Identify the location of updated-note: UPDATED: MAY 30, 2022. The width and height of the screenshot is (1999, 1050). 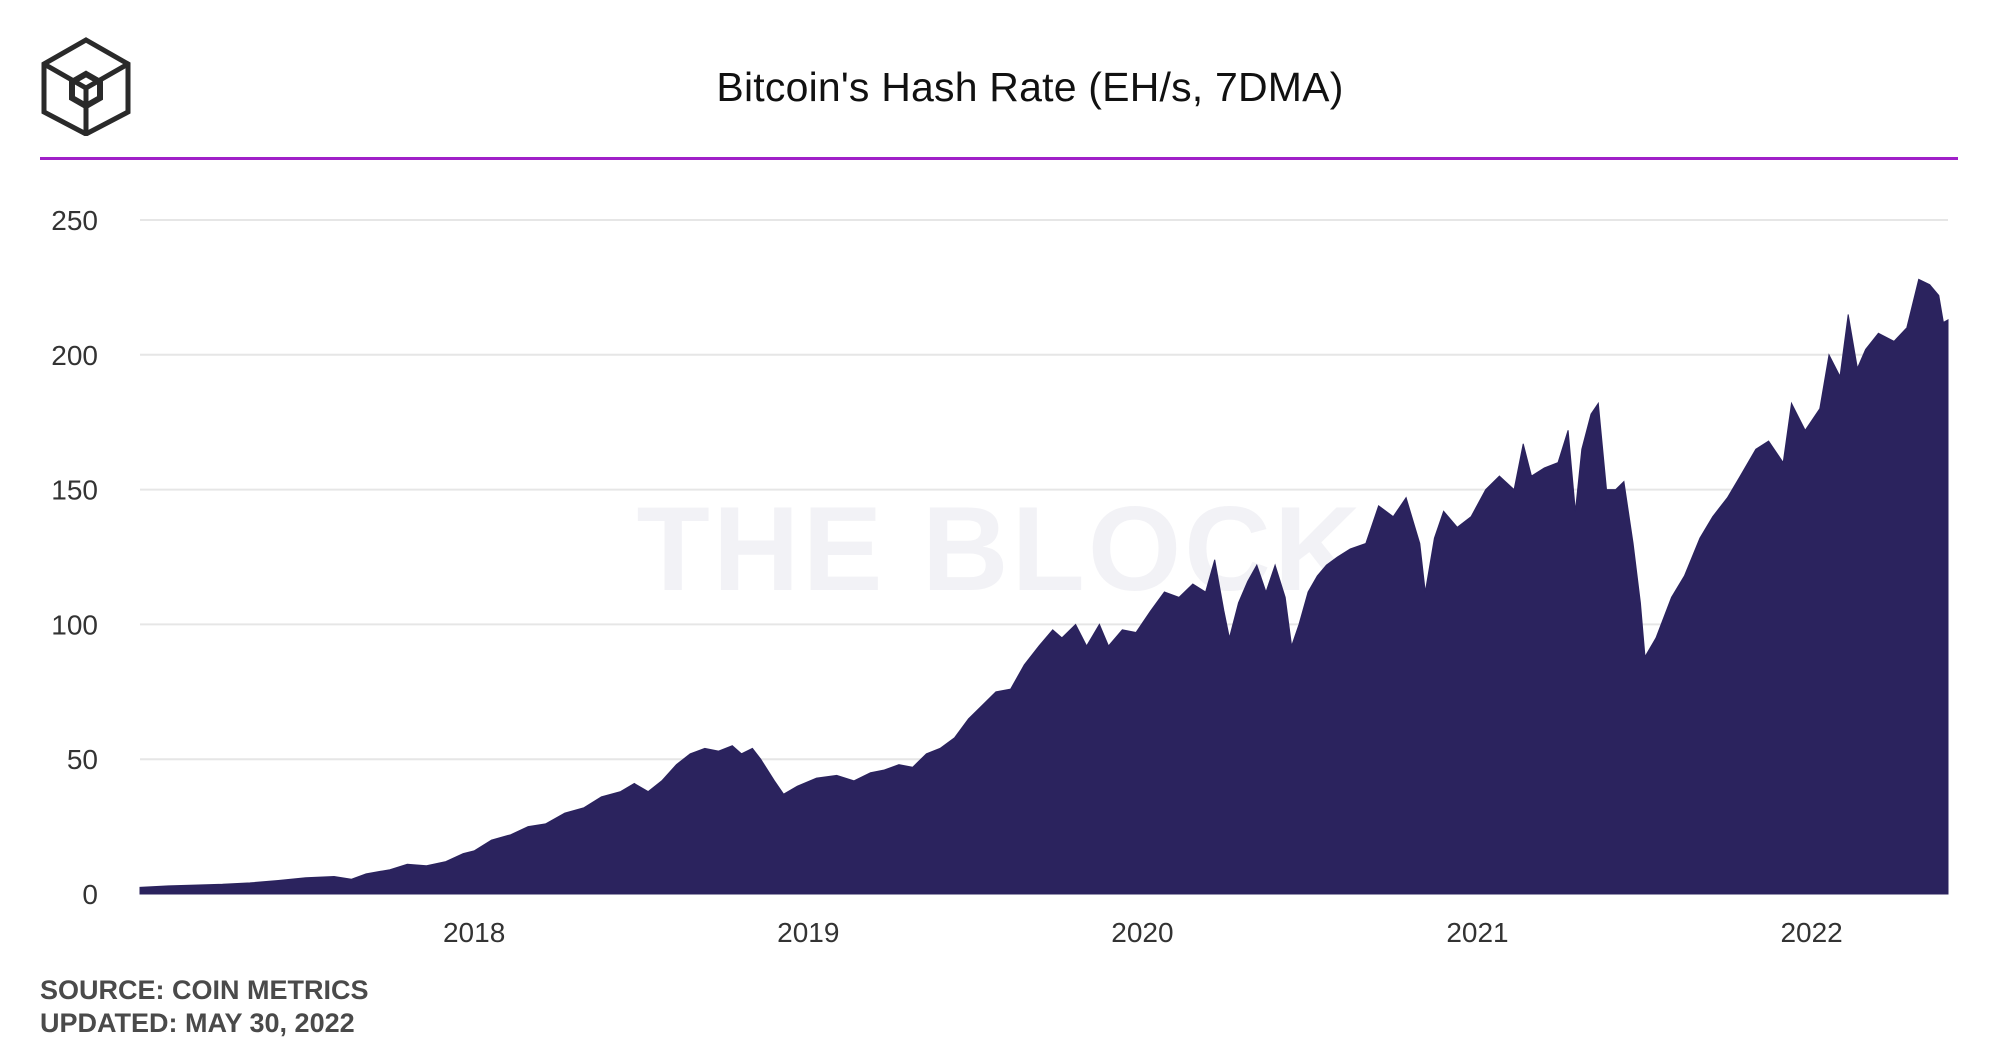
(197, 1023).